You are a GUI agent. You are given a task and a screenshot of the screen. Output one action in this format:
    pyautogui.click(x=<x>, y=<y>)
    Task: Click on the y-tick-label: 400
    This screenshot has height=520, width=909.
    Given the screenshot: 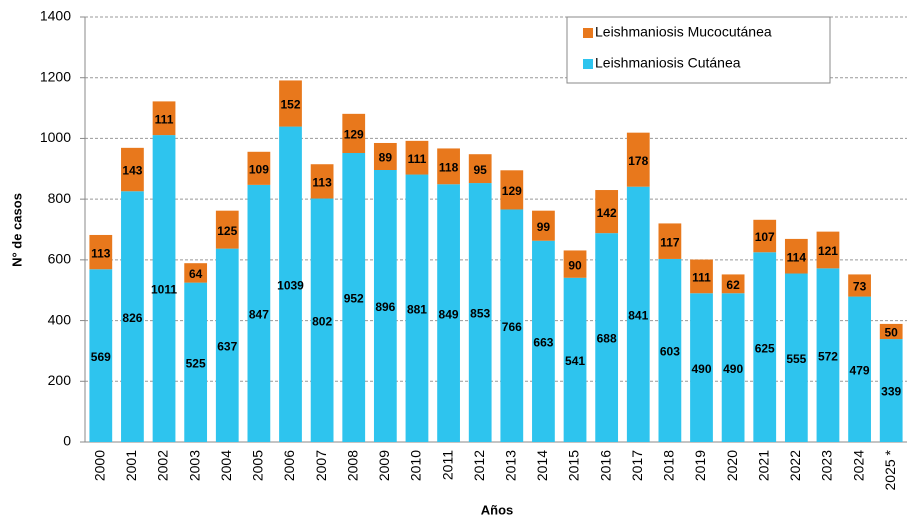 What is the action you would take?
    pyautogui.click(x=60, y=319)
    